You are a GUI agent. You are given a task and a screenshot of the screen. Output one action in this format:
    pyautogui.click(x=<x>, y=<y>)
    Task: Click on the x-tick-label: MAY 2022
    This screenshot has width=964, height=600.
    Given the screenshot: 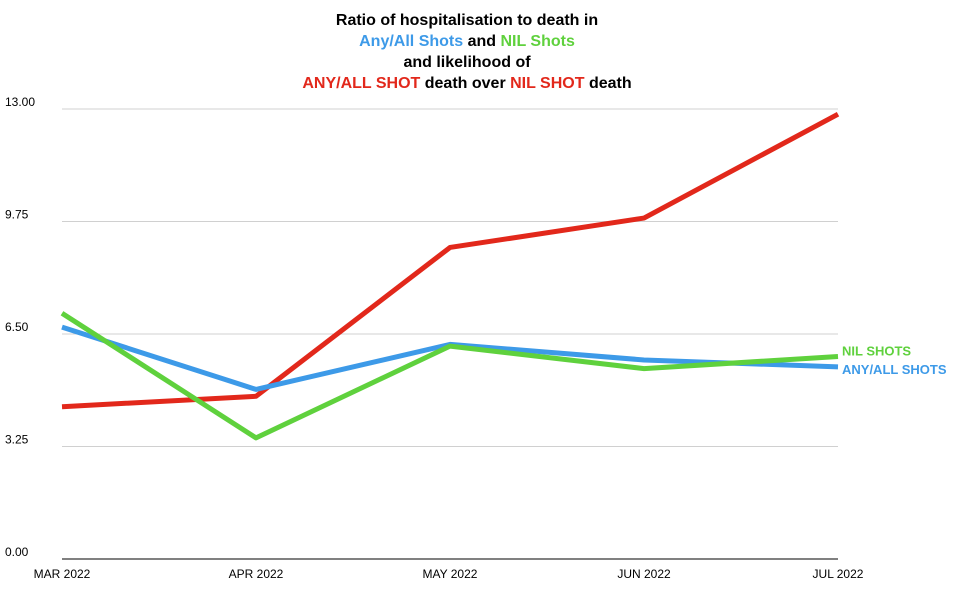 What is the action you would take?
    pyautogui.click(x=450, y=574)
    